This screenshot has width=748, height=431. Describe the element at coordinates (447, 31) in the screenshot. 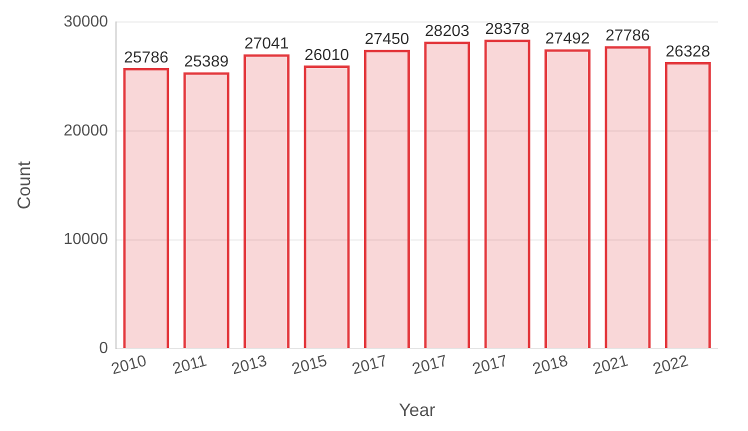

I see `data-label: 28203` at that location.